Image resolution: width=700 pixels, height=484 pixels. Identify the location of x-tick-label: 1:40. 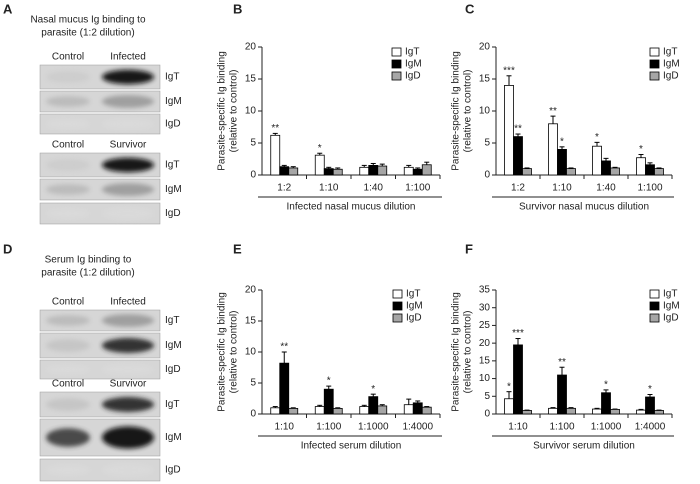
(606, 188).